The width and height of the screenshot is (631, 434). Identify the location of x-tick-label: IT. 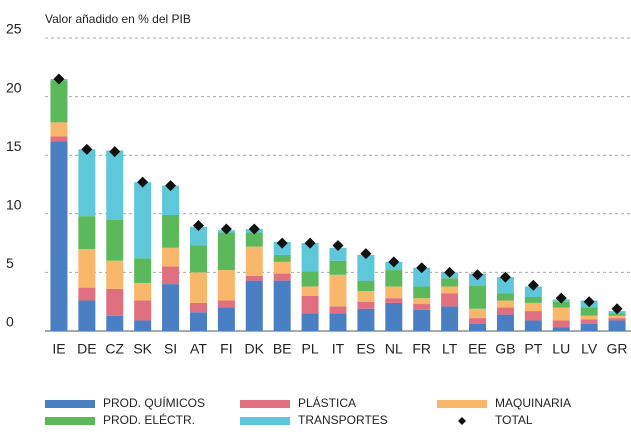
(338, 349).